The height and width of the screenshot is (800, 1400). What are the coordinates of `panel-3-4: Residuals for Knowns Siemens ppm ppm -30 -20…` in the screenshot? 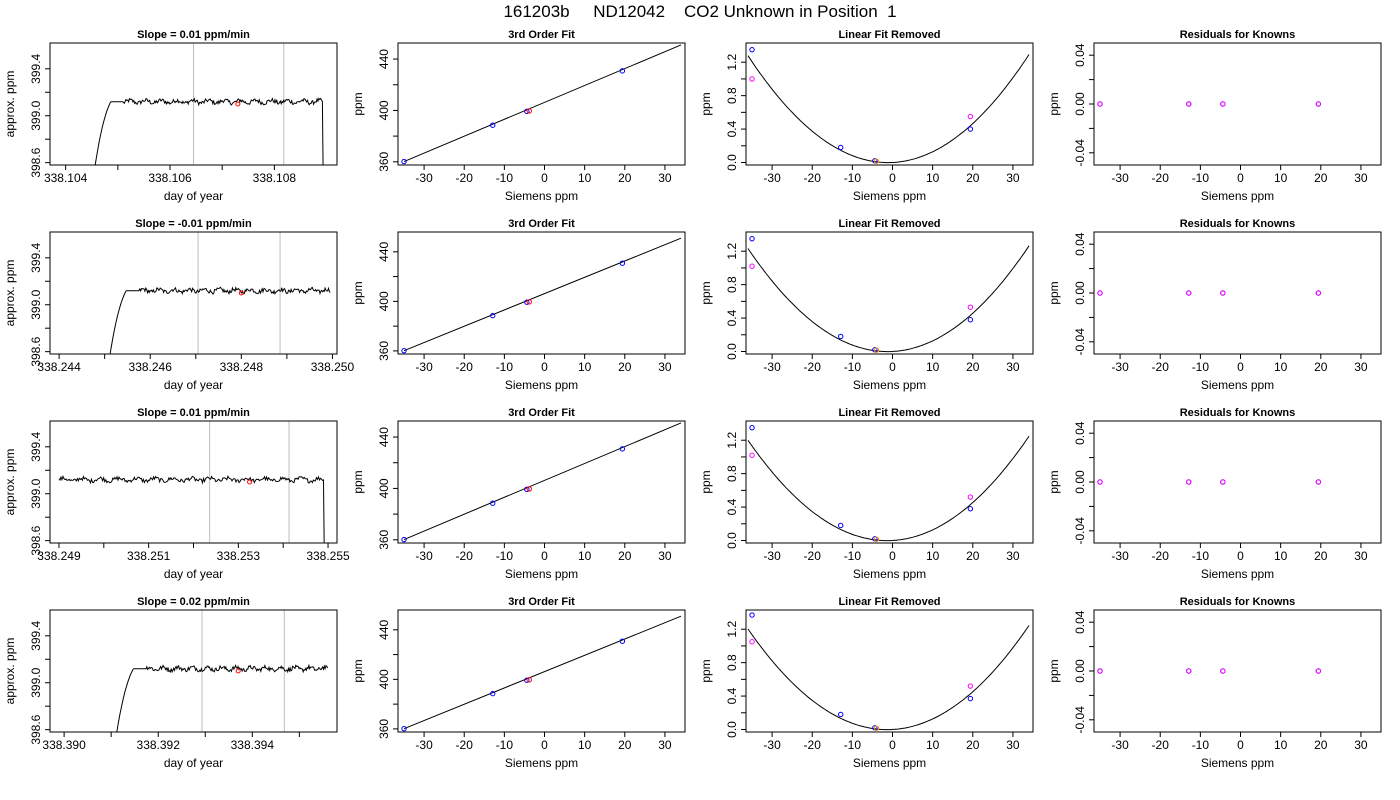 It's located at (1214, 494).